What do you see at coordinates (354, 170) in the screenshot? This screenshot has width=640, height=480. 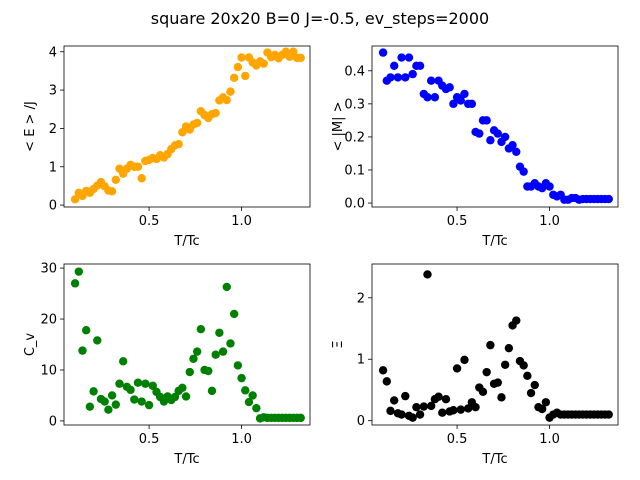 I see `y-tick-label: 0.1` at bounding box center [354, 170].